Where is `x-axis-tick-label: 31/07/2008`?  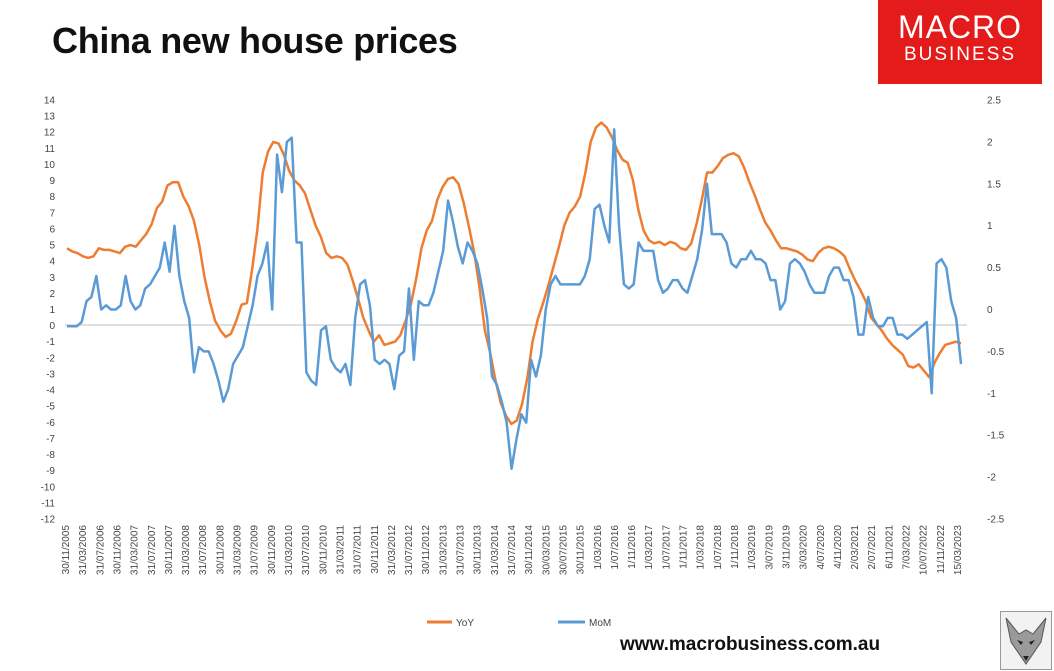
x-axis-tick-label: 31/07/2008 is located at coordinates (203, 550).